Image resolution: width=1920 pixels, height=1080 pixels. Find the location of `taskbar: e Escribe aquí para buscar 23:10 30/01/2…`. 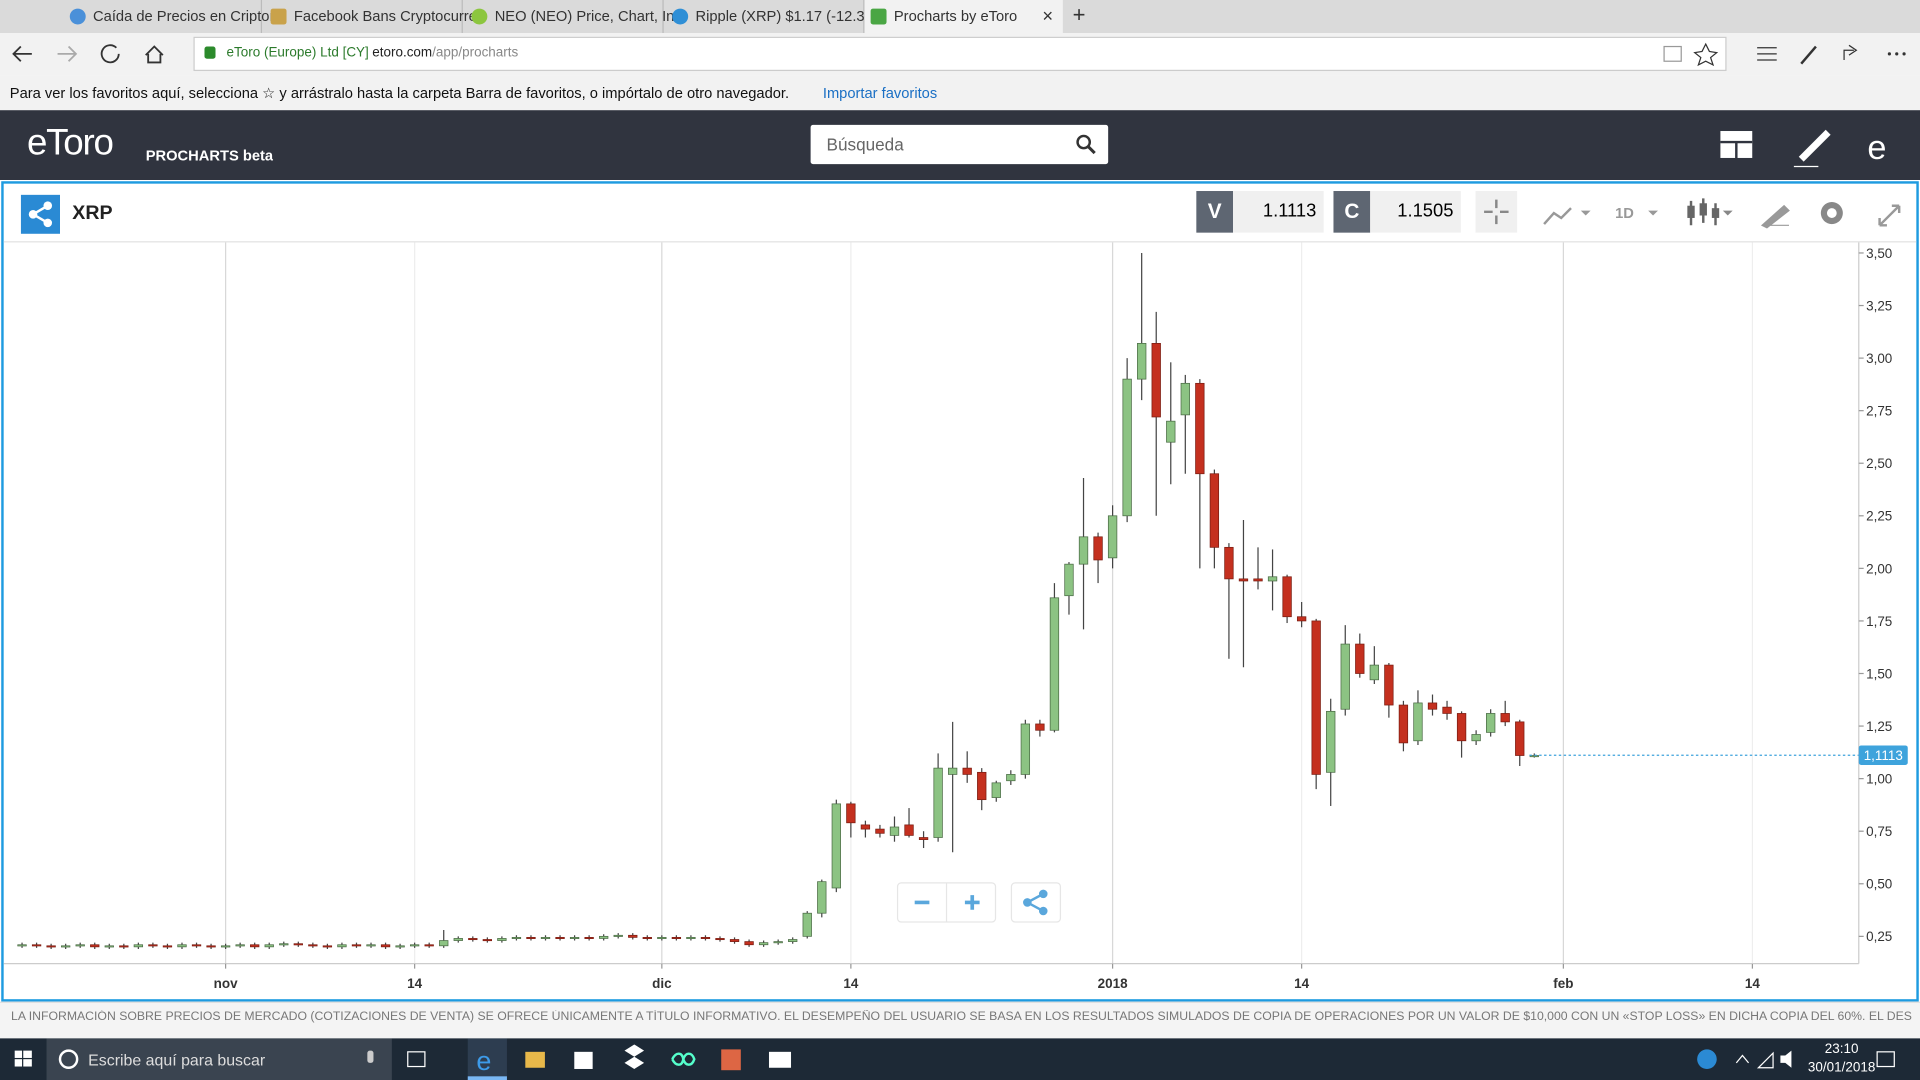

taskbar: e Escribe aquí para buscar 23:10 30/01/2… is located at coordinates (960, 1059).